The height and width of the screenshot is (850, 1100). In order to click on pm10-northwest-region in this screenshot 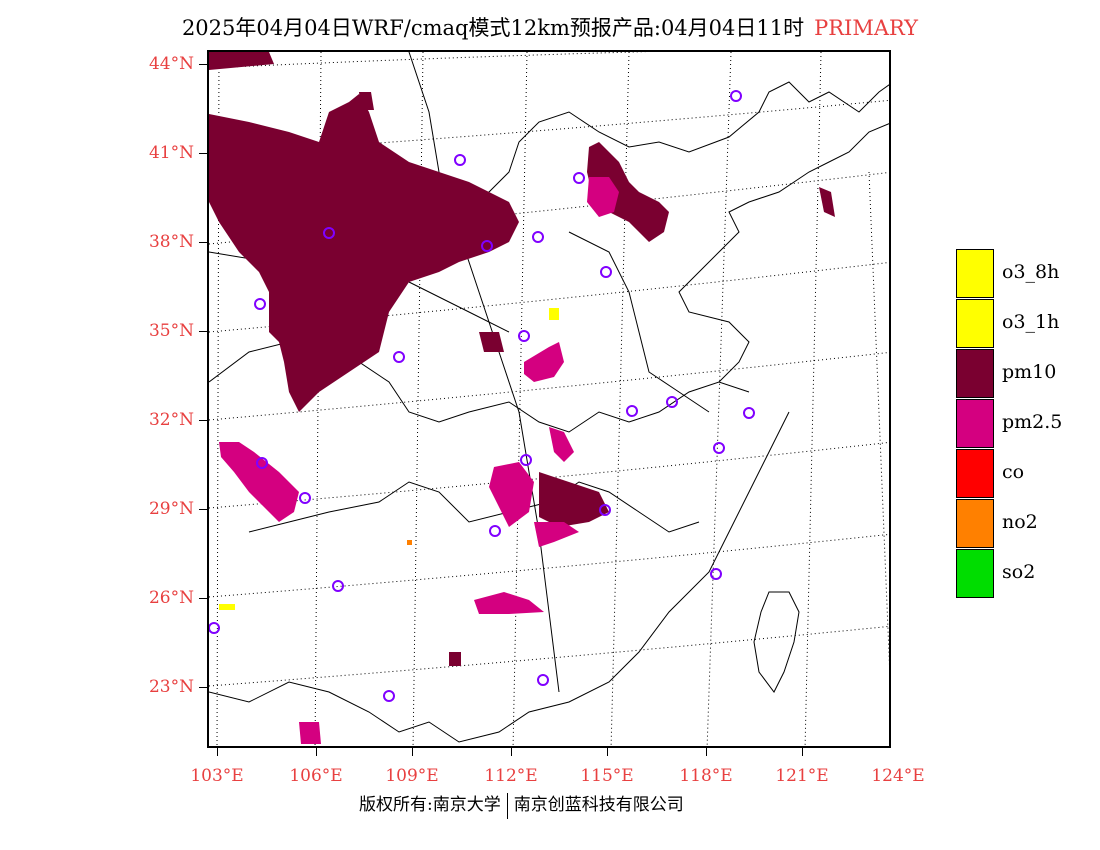, I will do `click(364, 253)`.